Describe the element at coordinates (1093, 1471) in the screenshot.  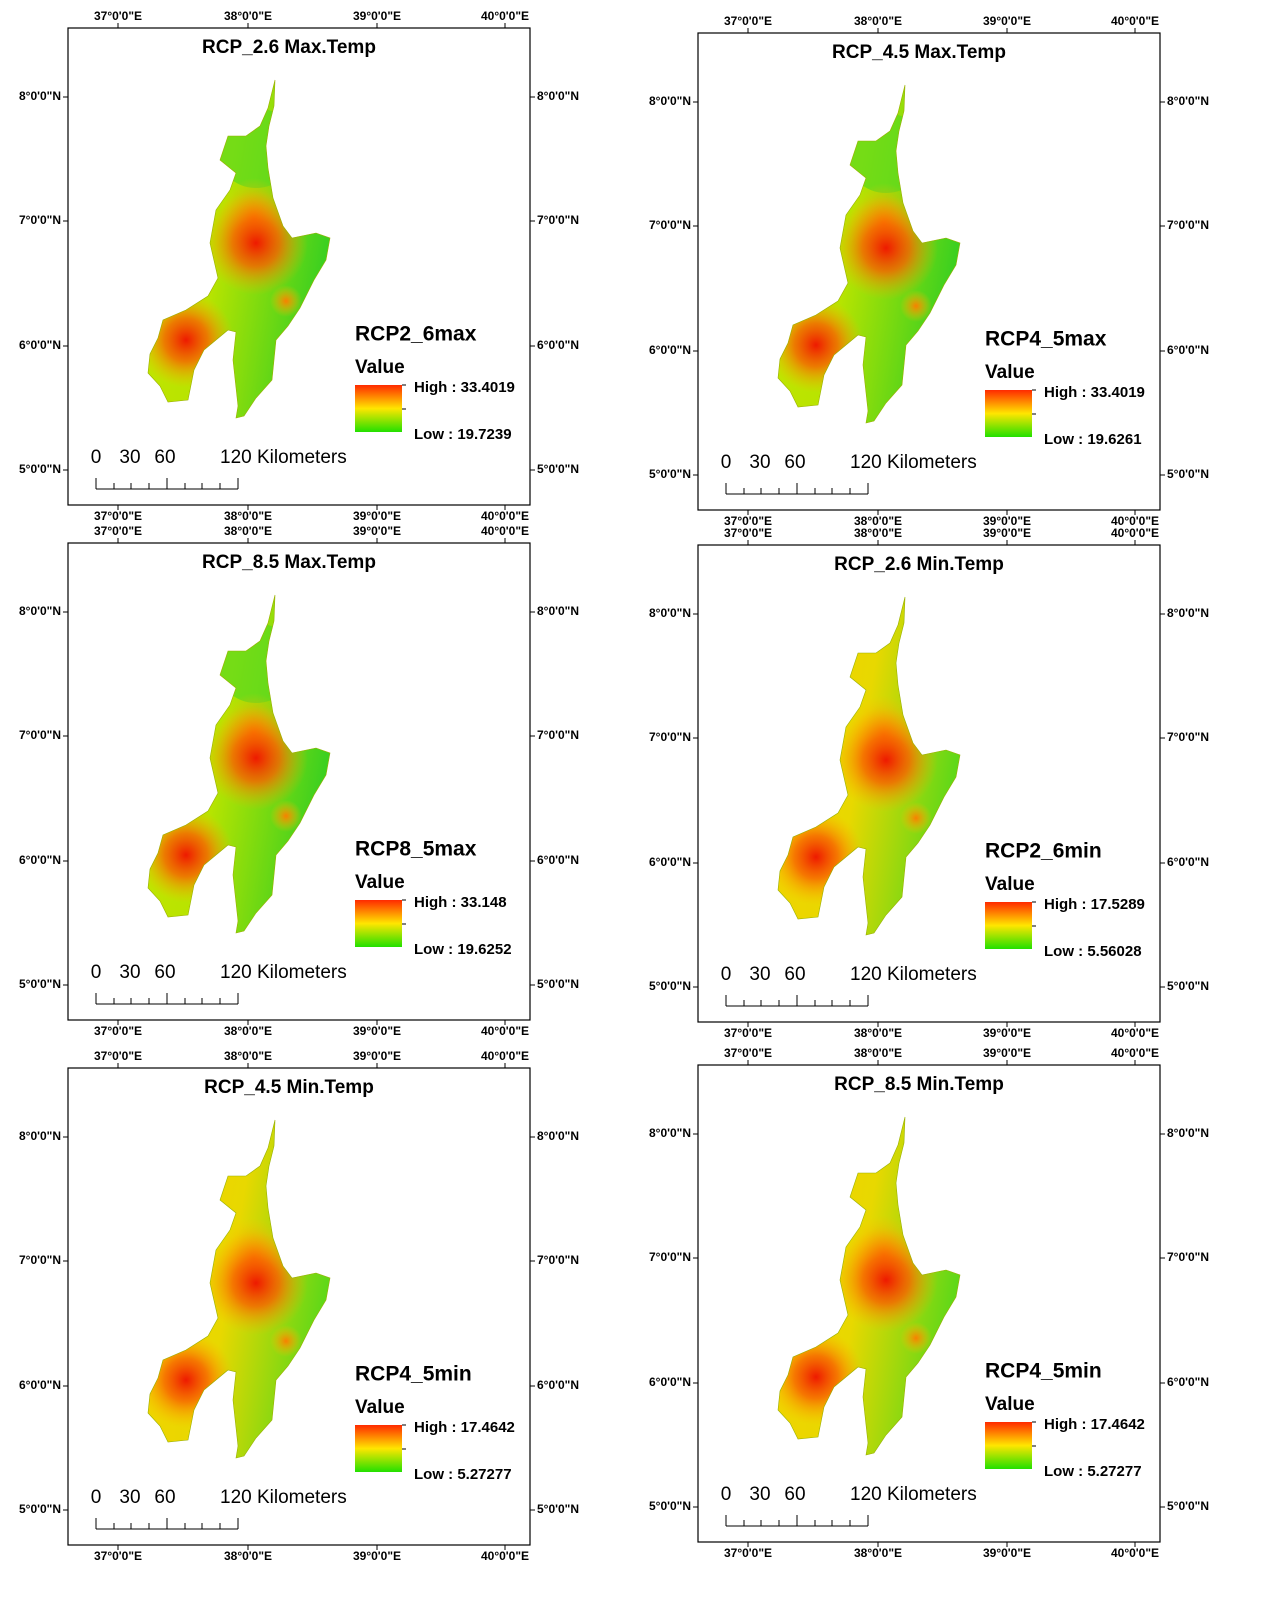
I see `legend-low: Low : 5.27277` at that location.